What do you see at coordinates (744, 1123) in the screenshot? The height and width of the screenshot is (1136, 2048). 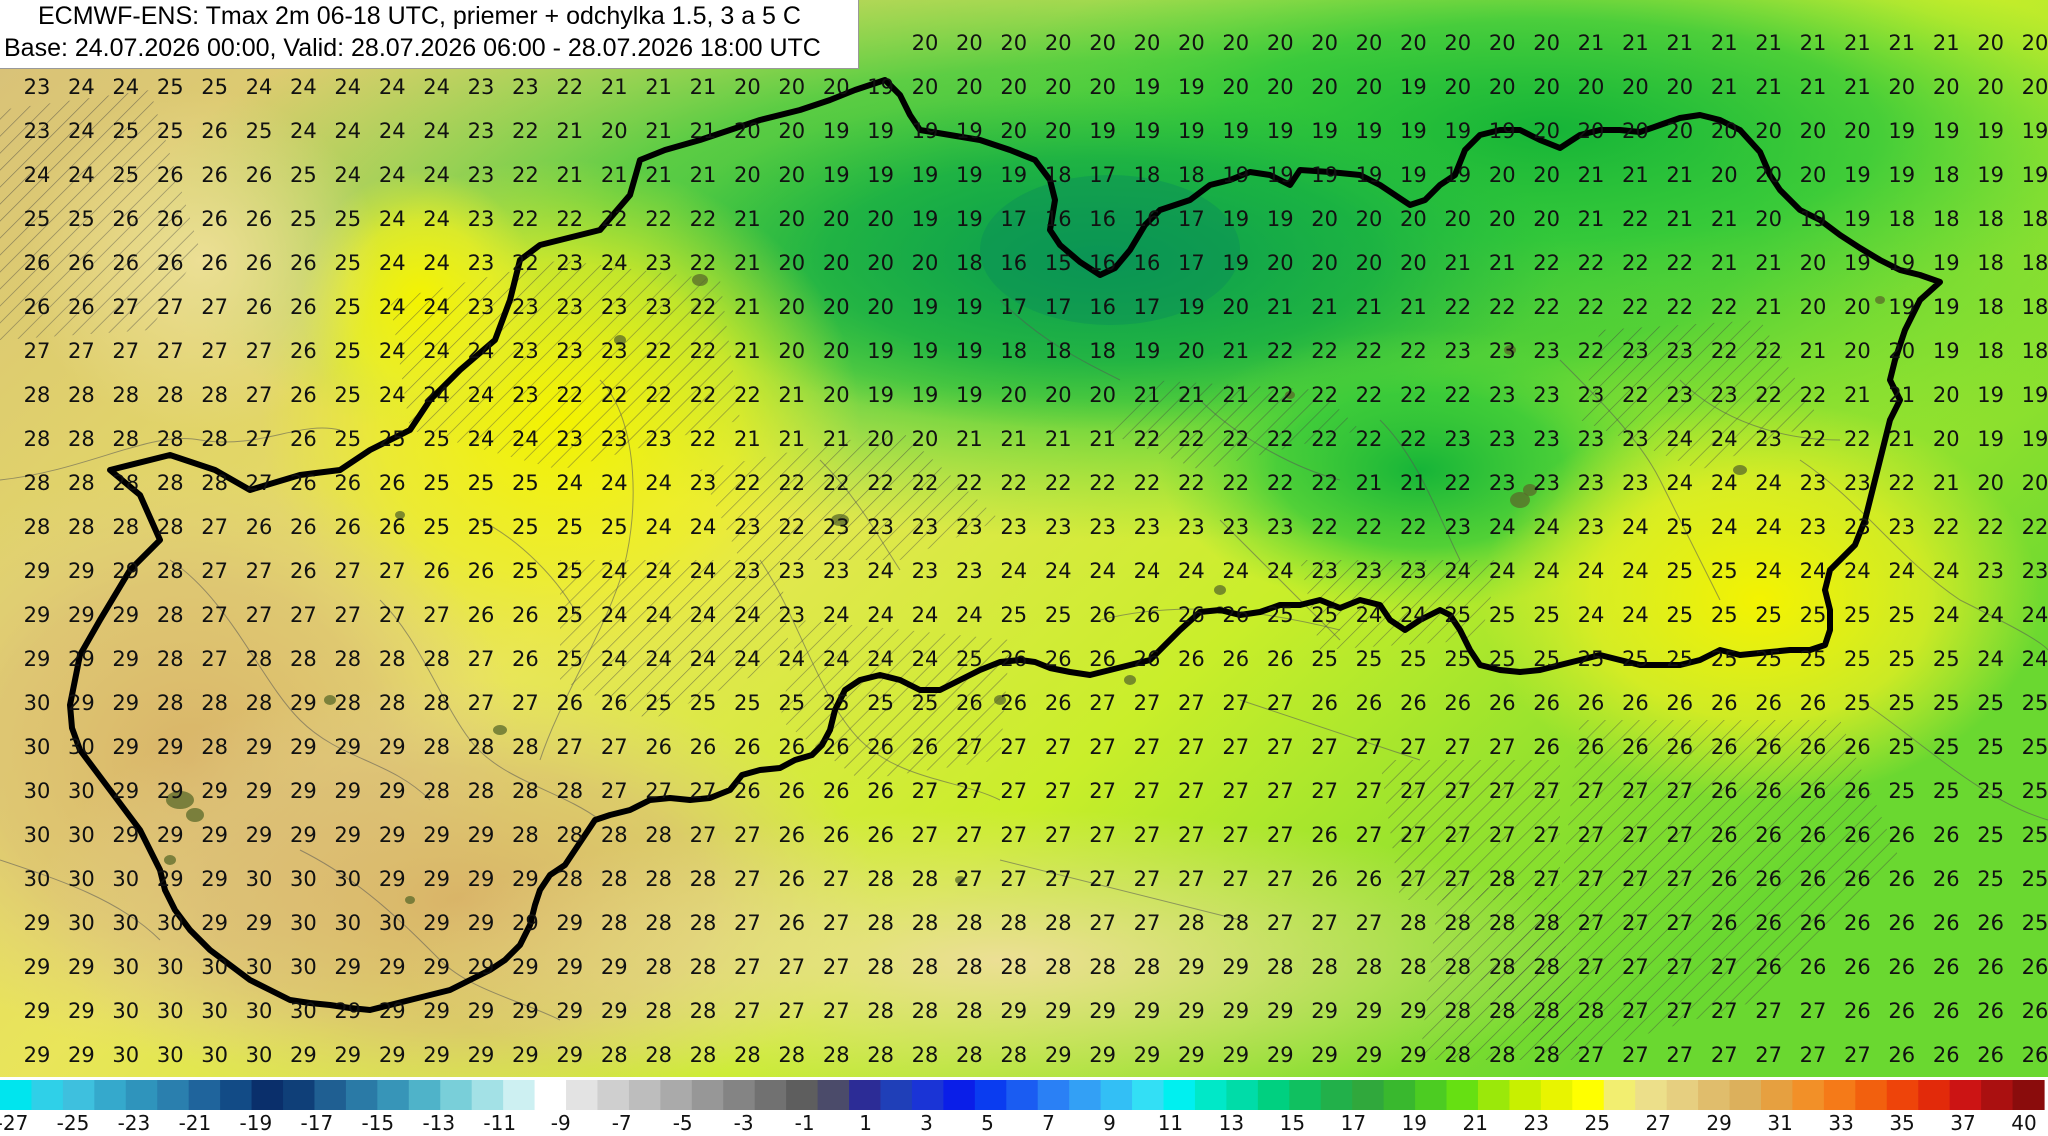 I see `colorbar-tick-label: -3` at bounding box center [744, 1123].